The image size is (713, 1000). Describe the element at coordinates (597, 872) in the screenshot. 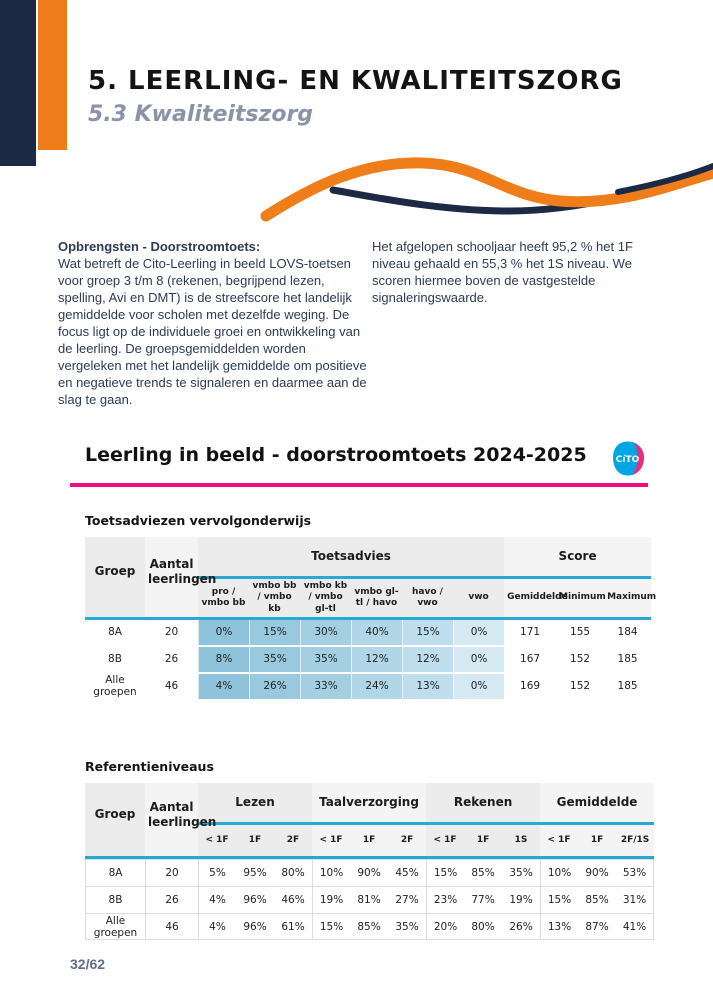

I see `cell-value: 90%` at that location.